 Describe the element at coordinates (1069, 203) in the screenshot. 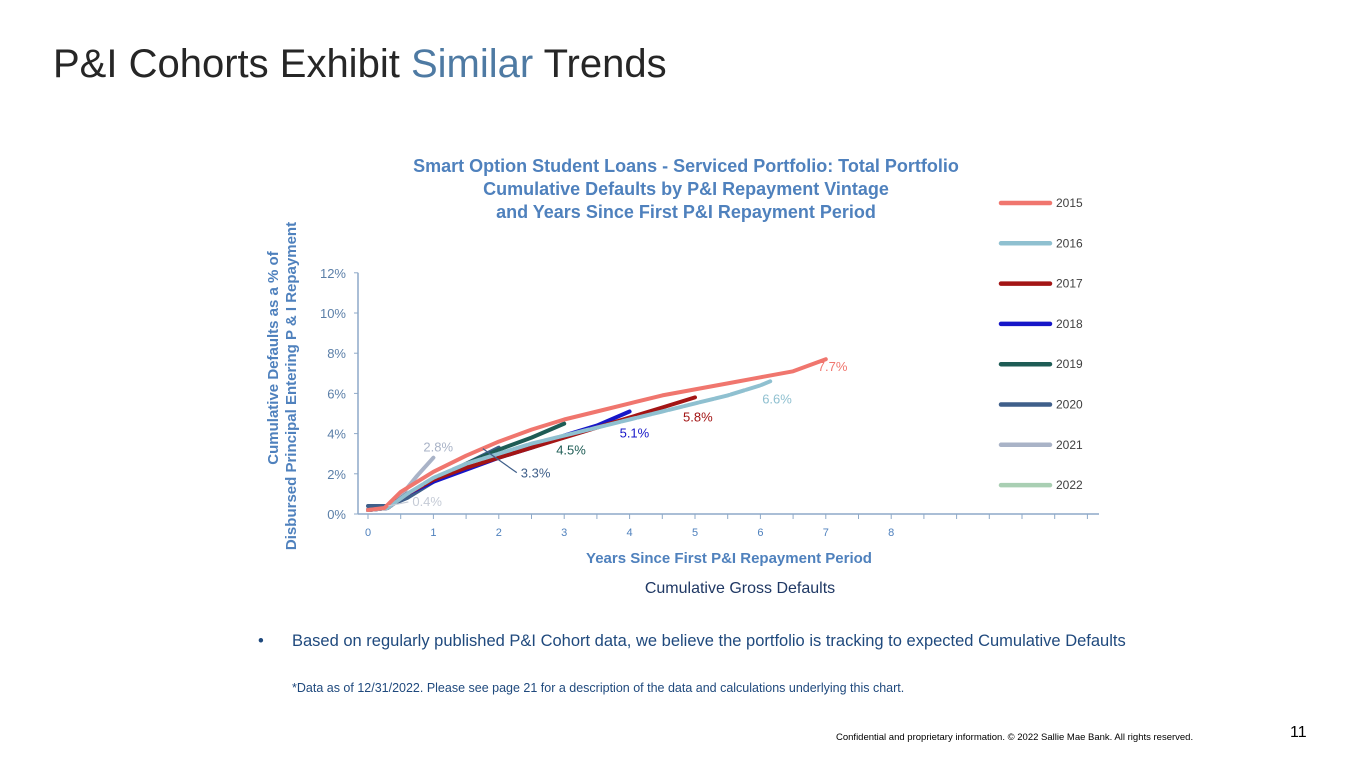

I see `legend-label-2015: 2015` at that location.